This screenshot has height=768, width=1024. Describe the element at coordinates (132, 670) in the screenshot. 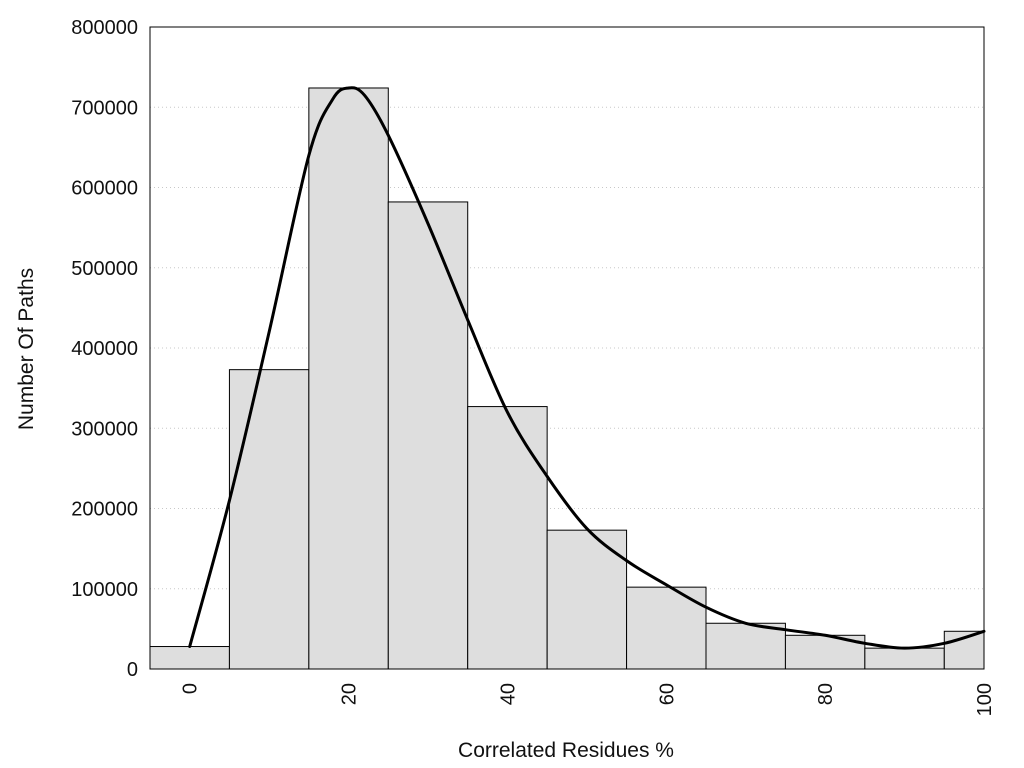

I see `y-tick-label: 0` at that location.